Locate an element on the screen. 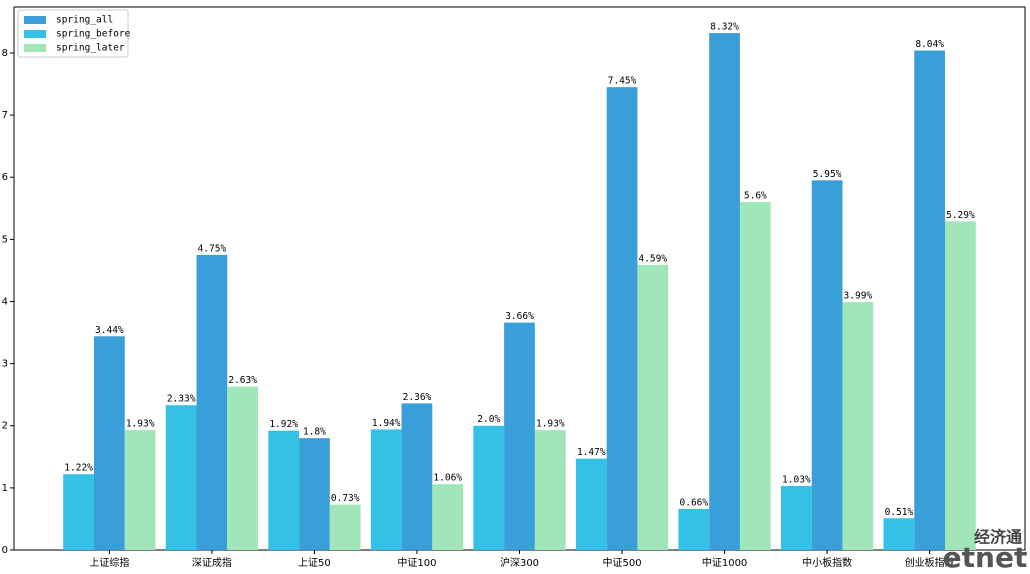 The height and width of the screenshot is (574, 1030). y-tick-label: 1 is located at coordinates (5, 488).